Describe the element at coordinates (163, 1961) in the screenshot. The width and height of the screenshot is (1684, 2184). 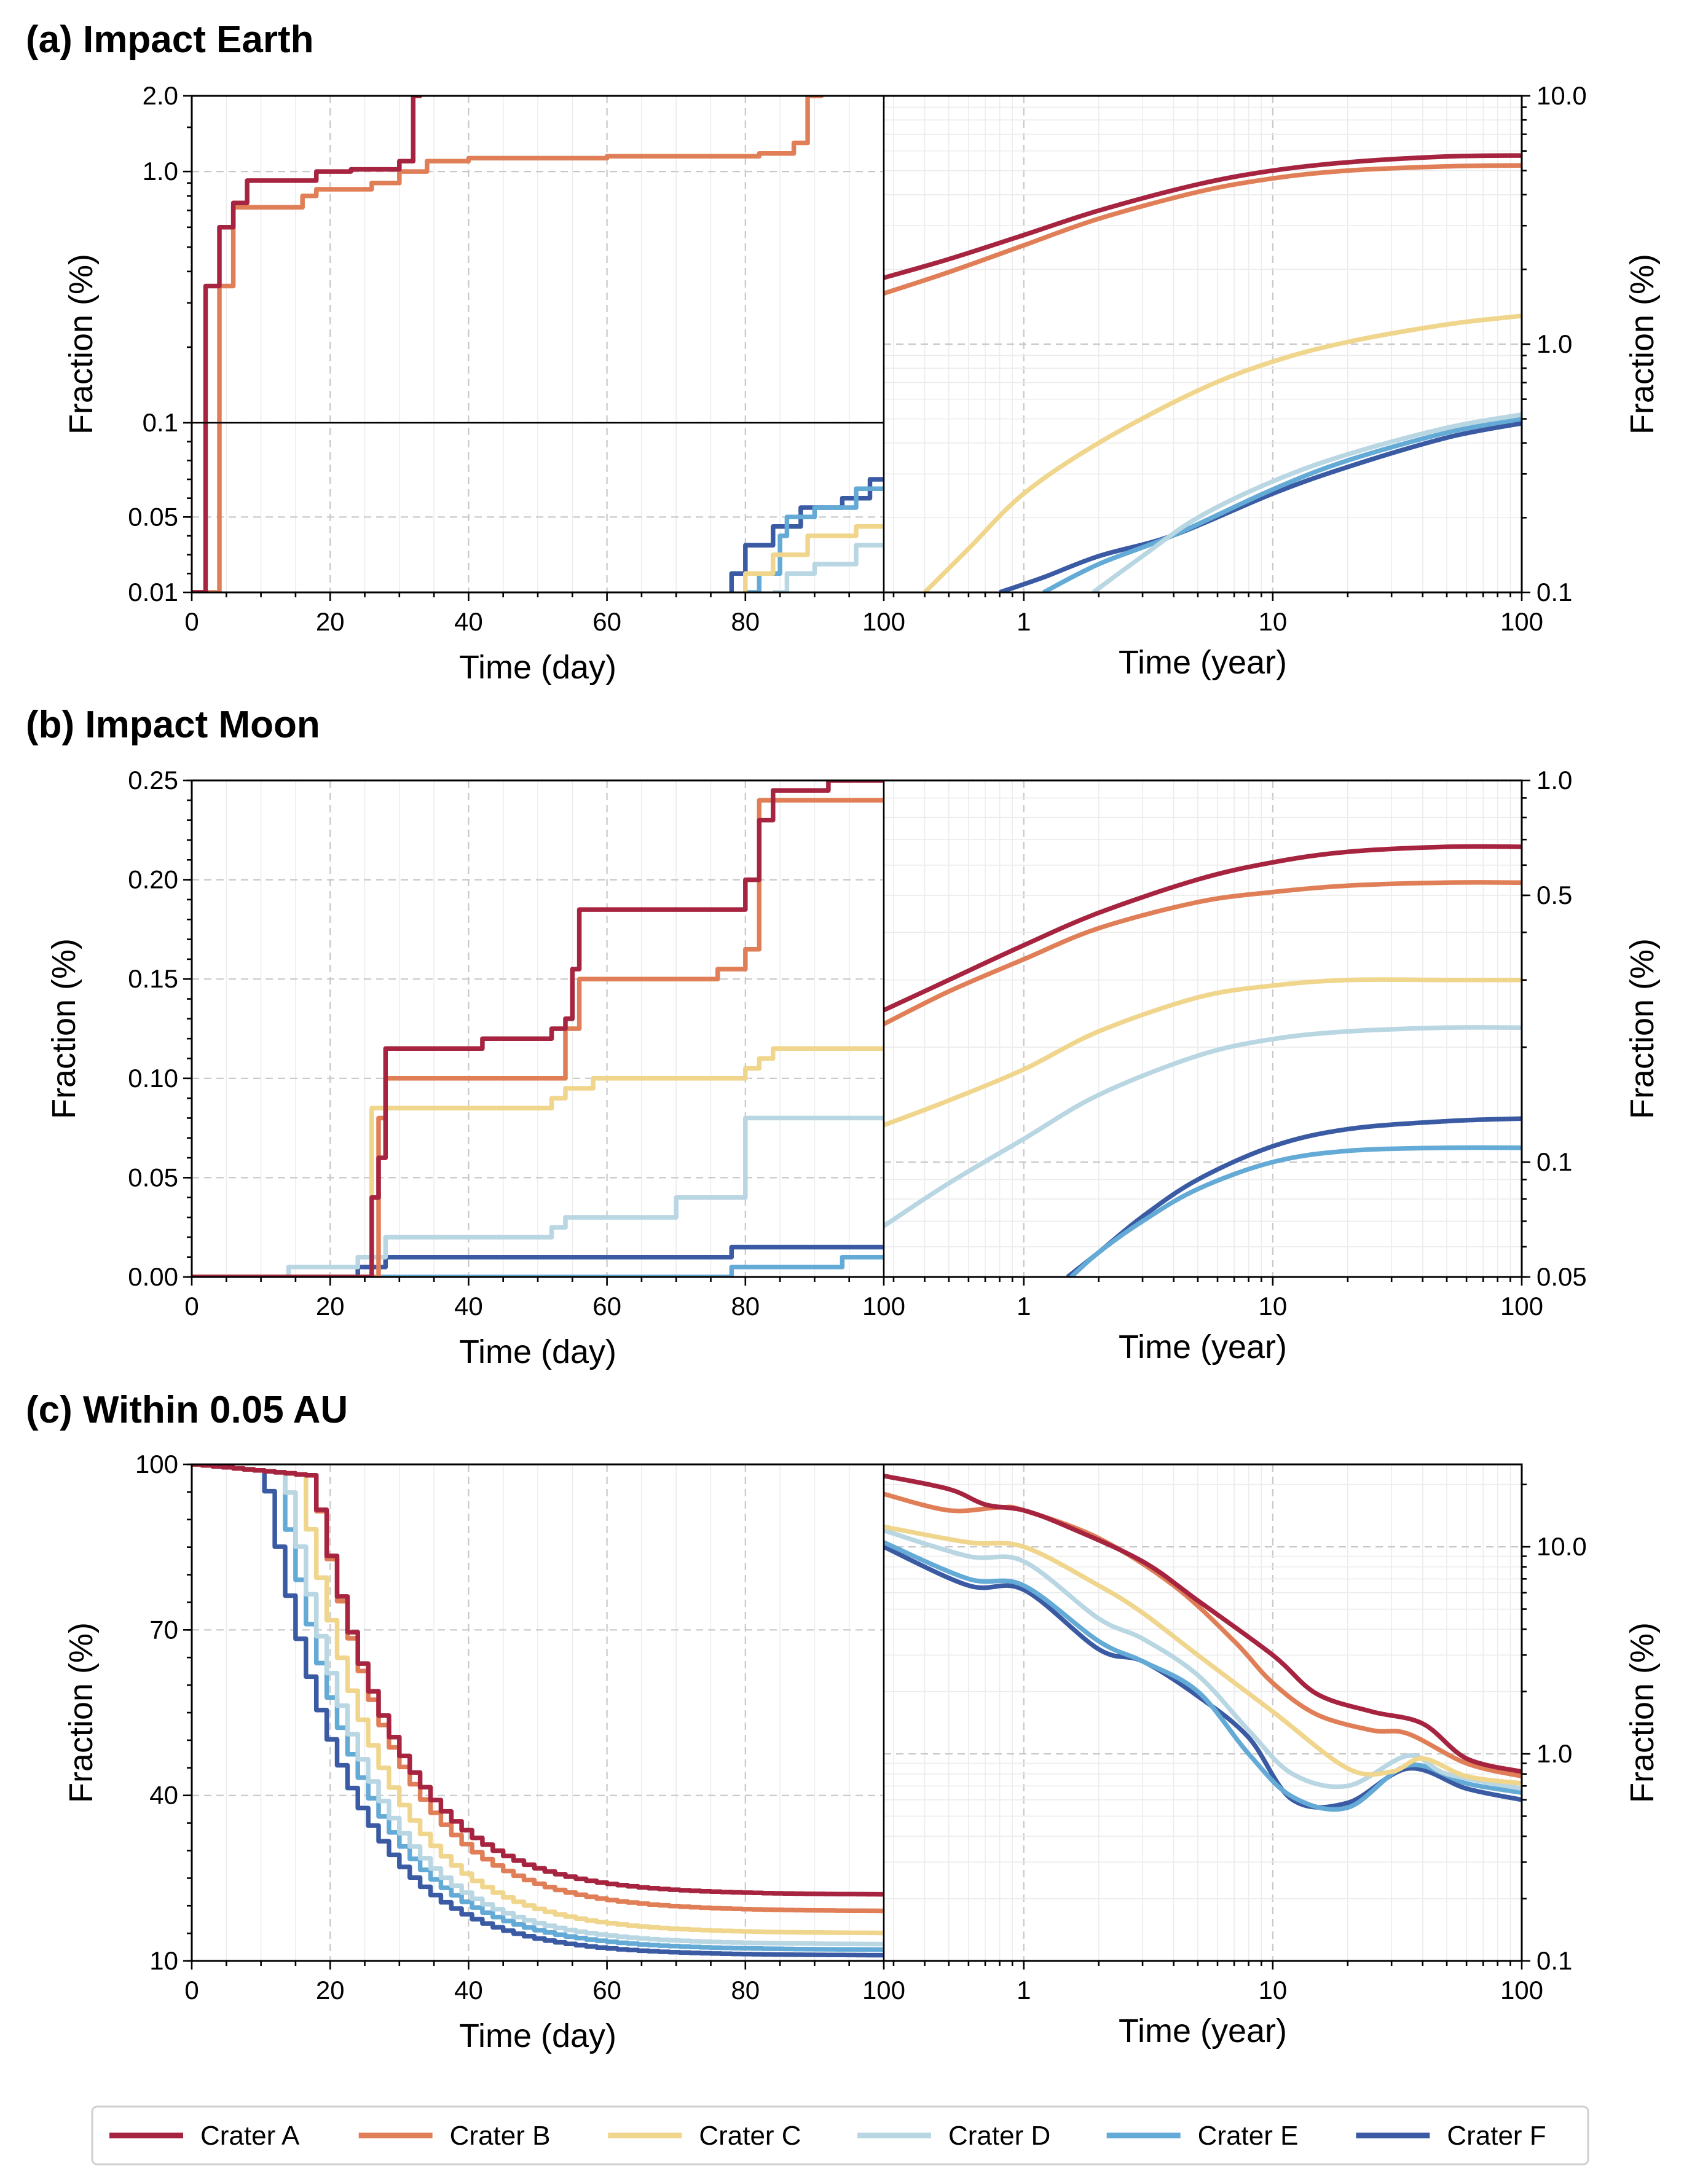
I see `y-tick-label: 10` at that location.